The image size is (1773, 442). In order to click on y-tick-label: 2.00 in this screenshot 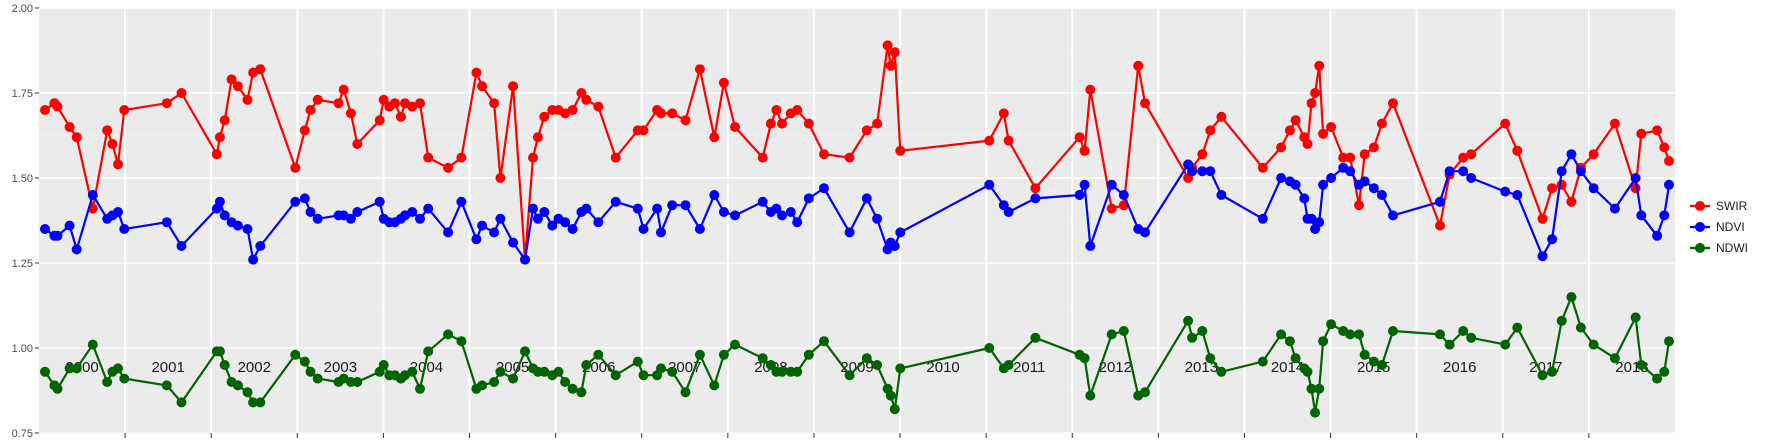, I will do `click(22, 9)`.